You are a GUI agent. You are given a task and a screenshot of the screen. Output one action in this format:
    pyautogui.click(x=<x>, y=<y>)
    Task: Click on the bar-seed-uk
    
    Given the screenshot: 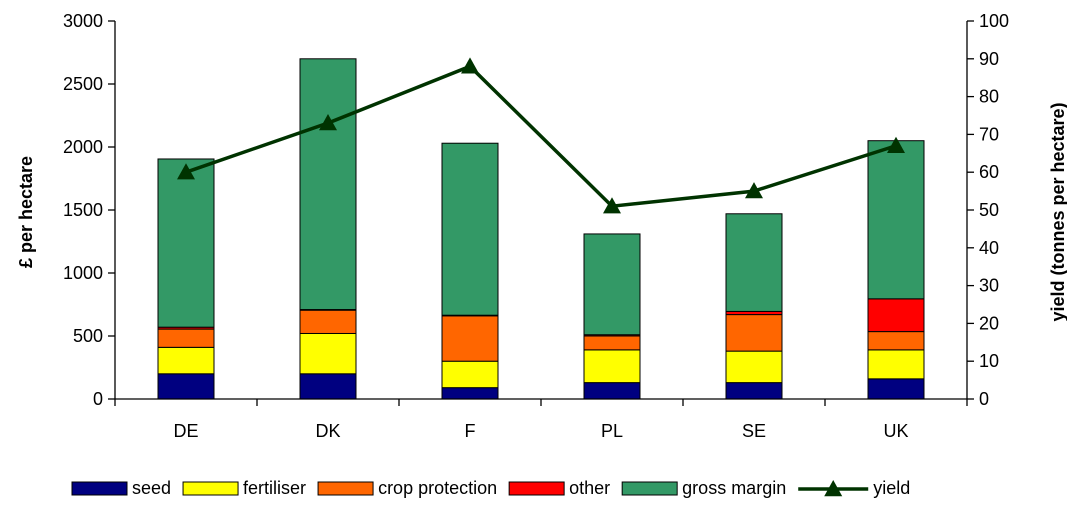 What is the action you would take?
    pyautogui.click(x=896, y=389)
    